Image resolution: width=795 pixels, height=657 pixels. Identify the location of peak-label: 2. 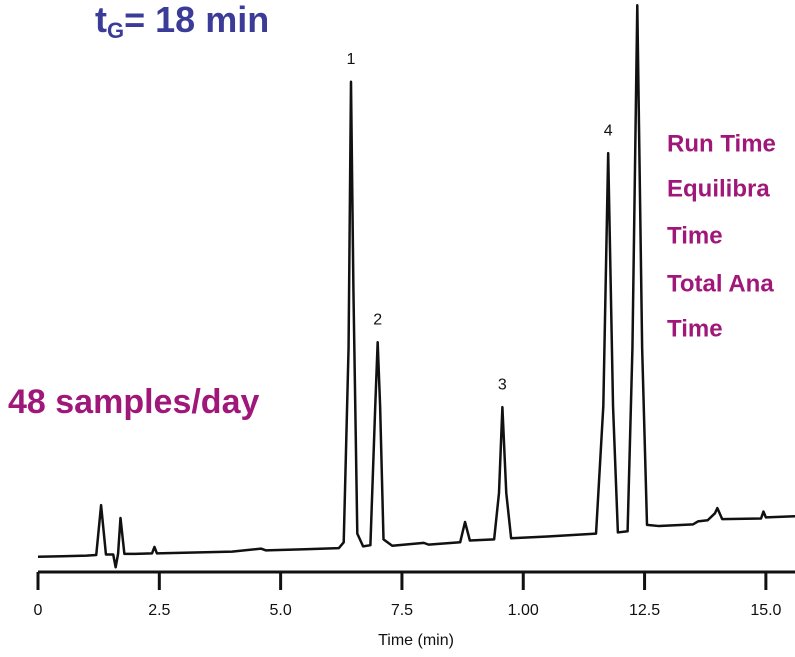
(377, 319).